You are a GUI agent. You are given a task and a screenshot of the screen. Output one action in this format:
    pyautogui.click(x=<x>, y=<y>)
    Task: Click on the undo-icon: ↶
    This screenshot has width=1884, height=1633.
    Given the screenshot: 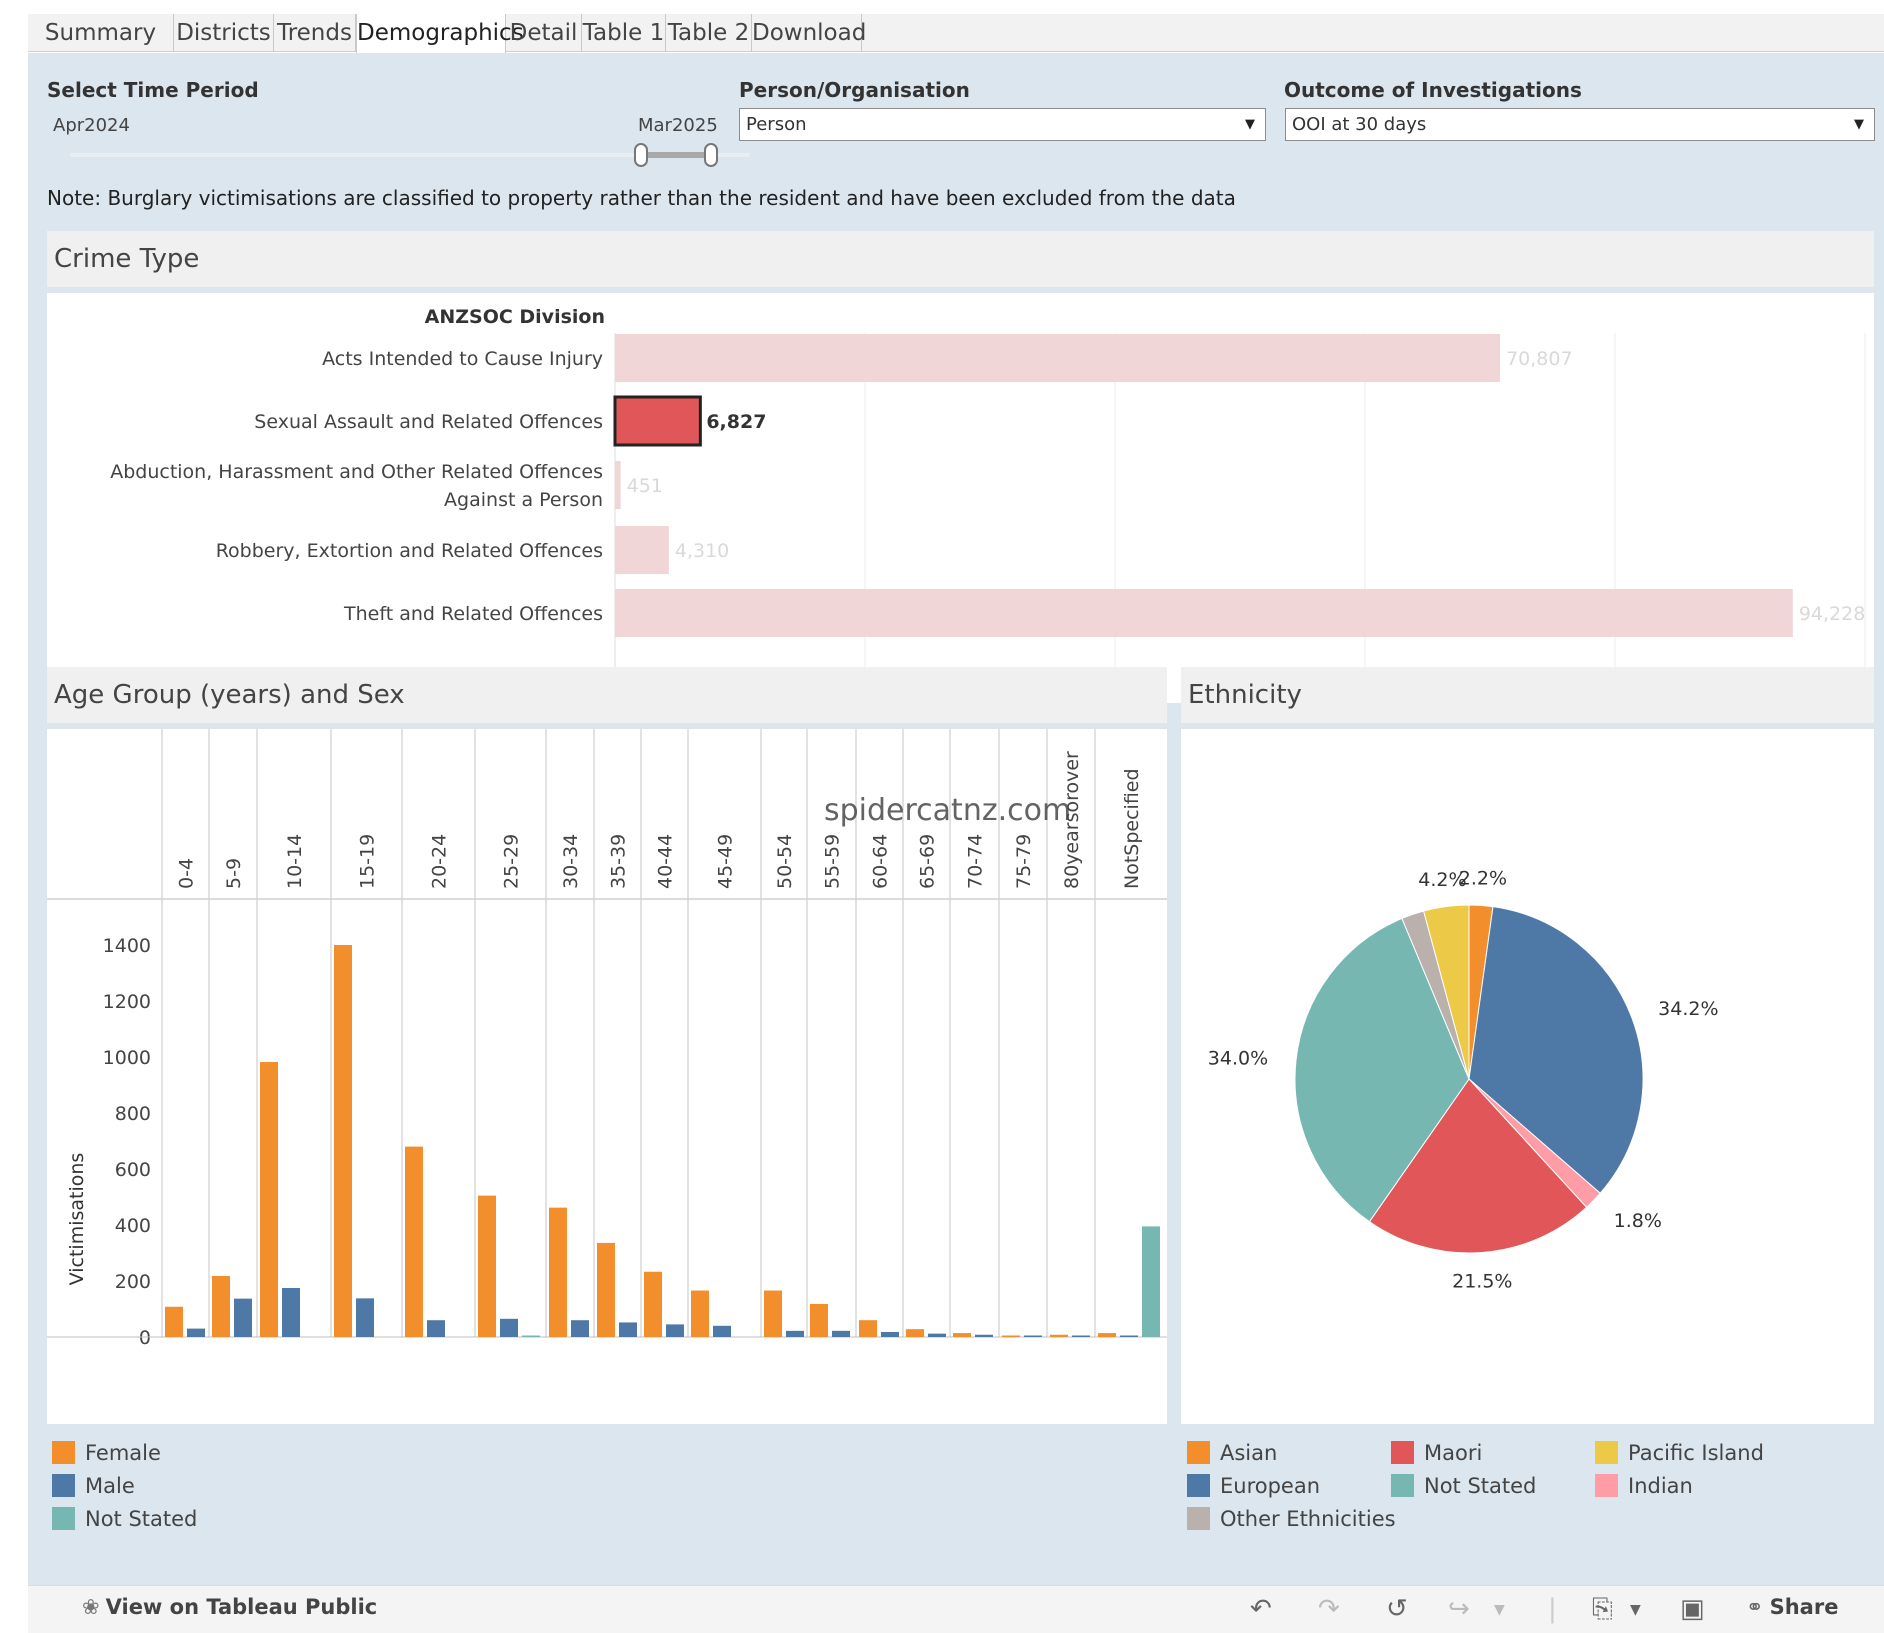 What is the action you would take?
    pyautogui.click(x=1261, y=1609)
    